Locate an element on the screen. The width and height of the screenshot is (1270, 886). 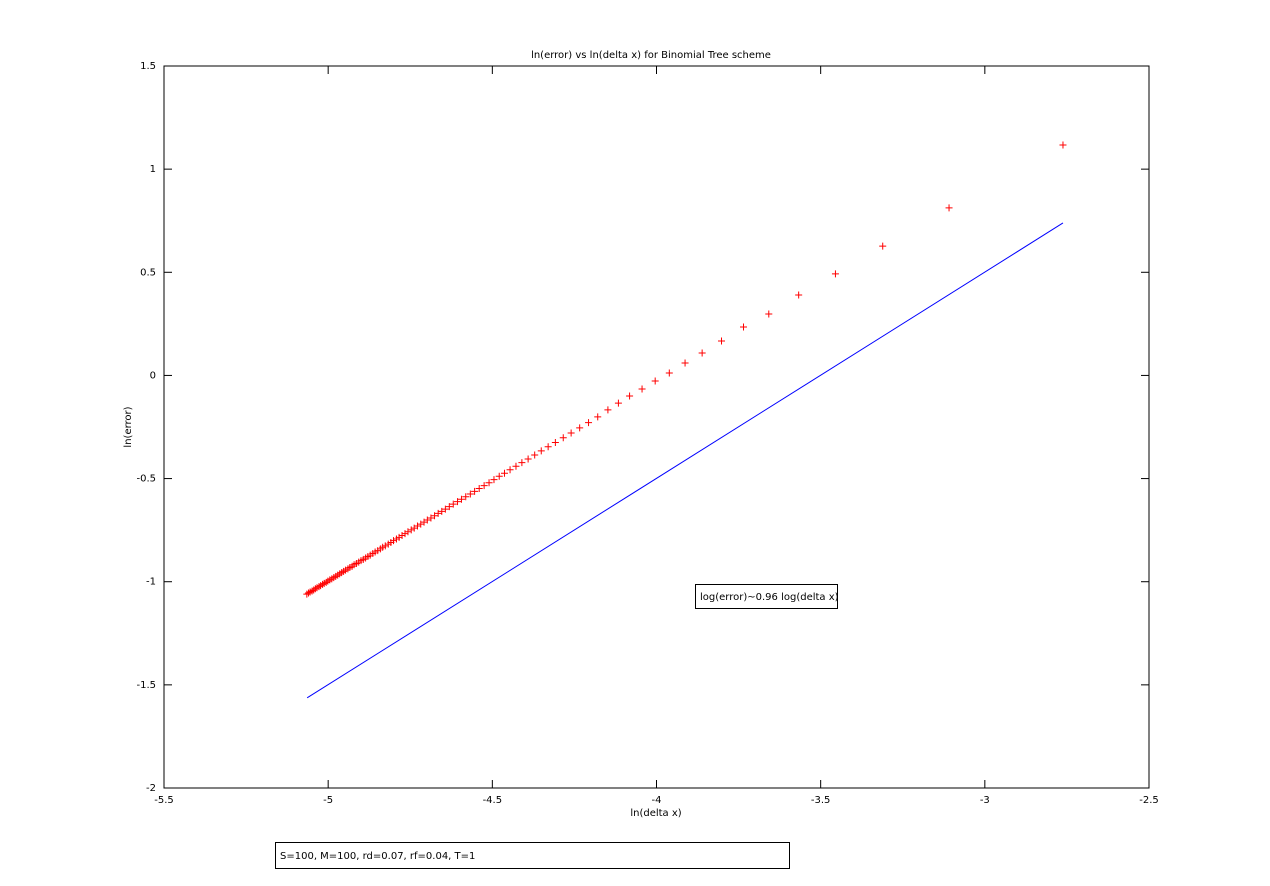
y-tick-label: 1.5 is located at coordinates (148, 66).